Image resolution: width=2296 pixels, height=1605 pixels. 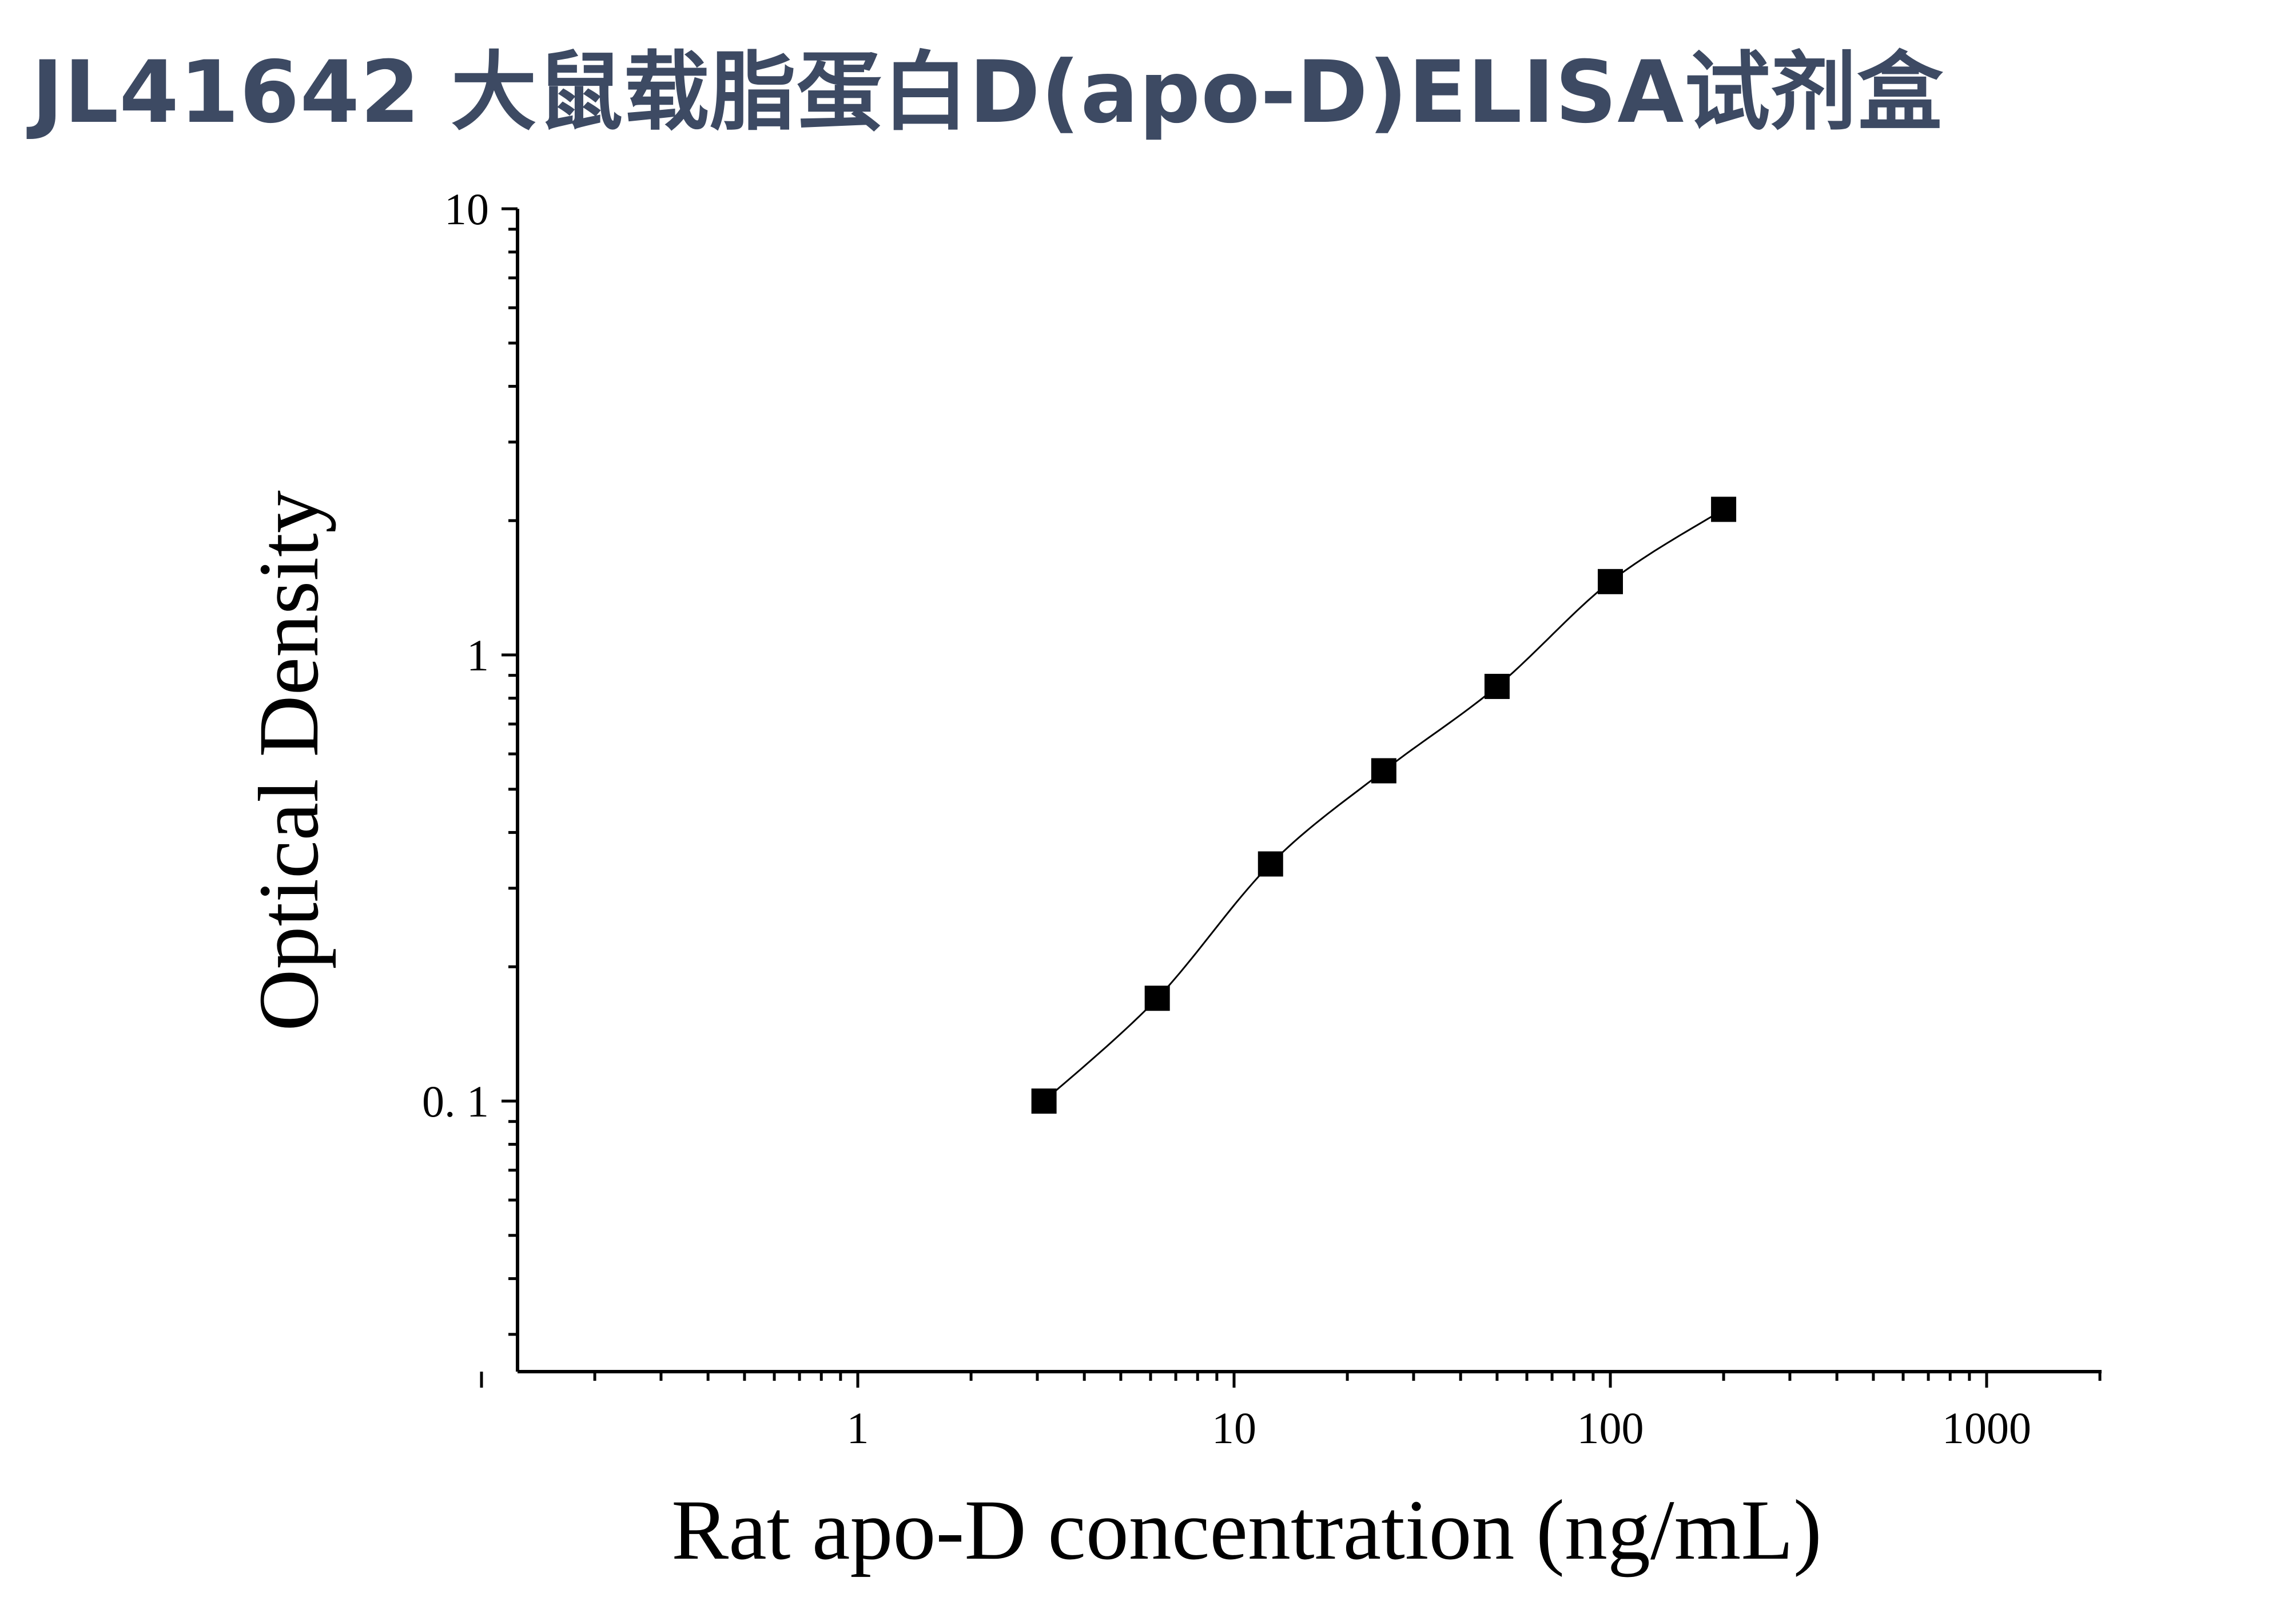 What do you see at coordinates (455, 1101) in the screenshot?
I see `y-tick-label: 0. 1` at bounding box center [455, 1101].